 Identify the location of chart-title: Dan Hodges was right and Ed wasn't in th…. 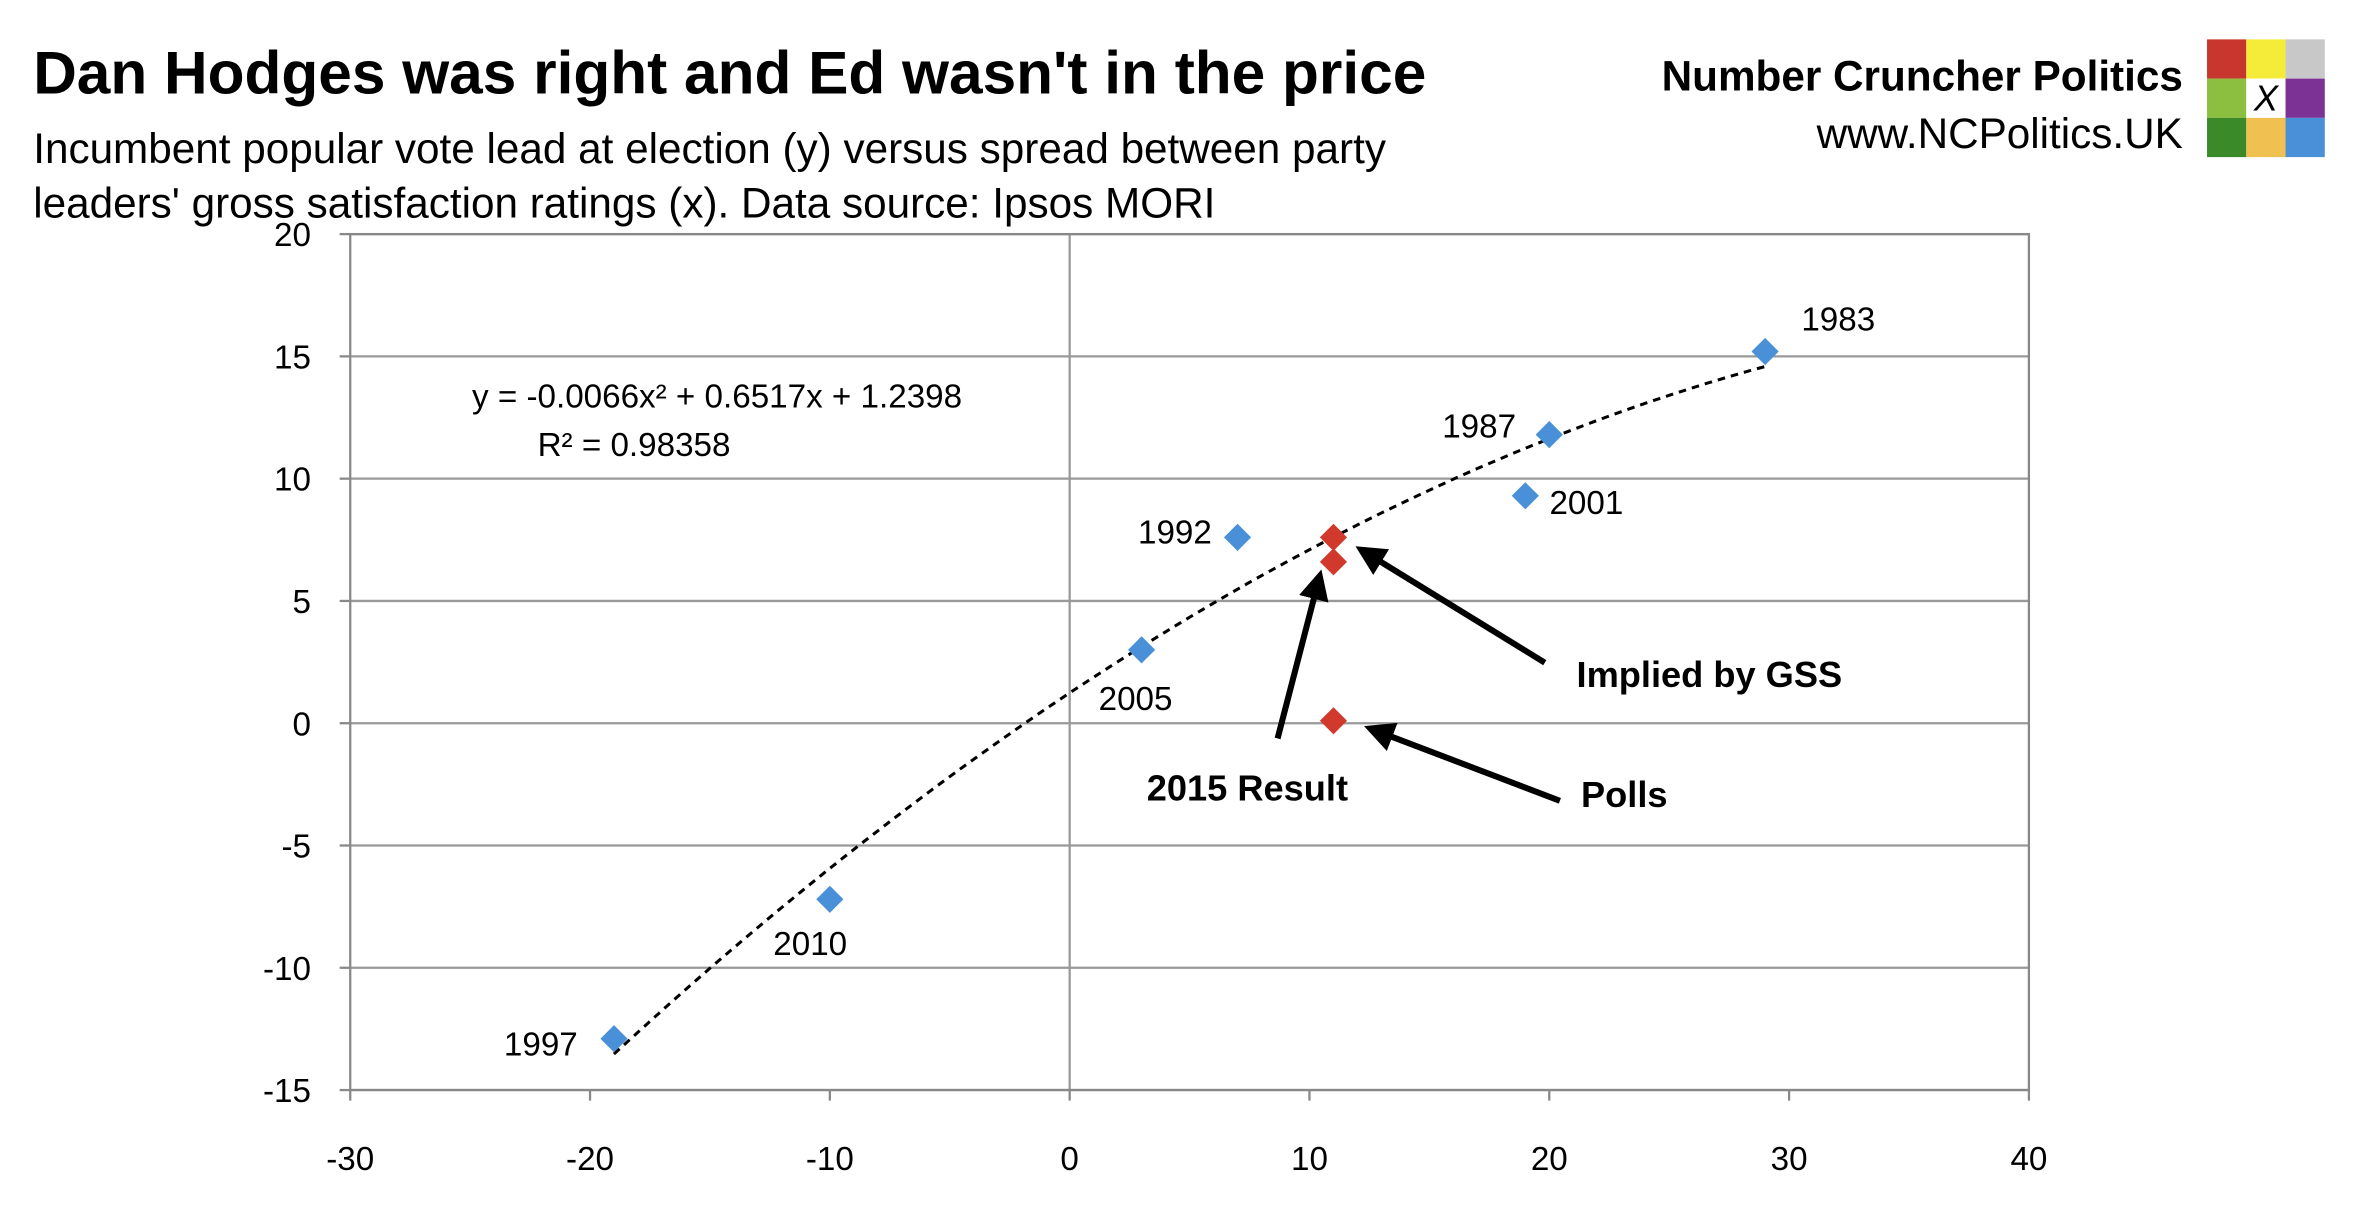
(729, 73).